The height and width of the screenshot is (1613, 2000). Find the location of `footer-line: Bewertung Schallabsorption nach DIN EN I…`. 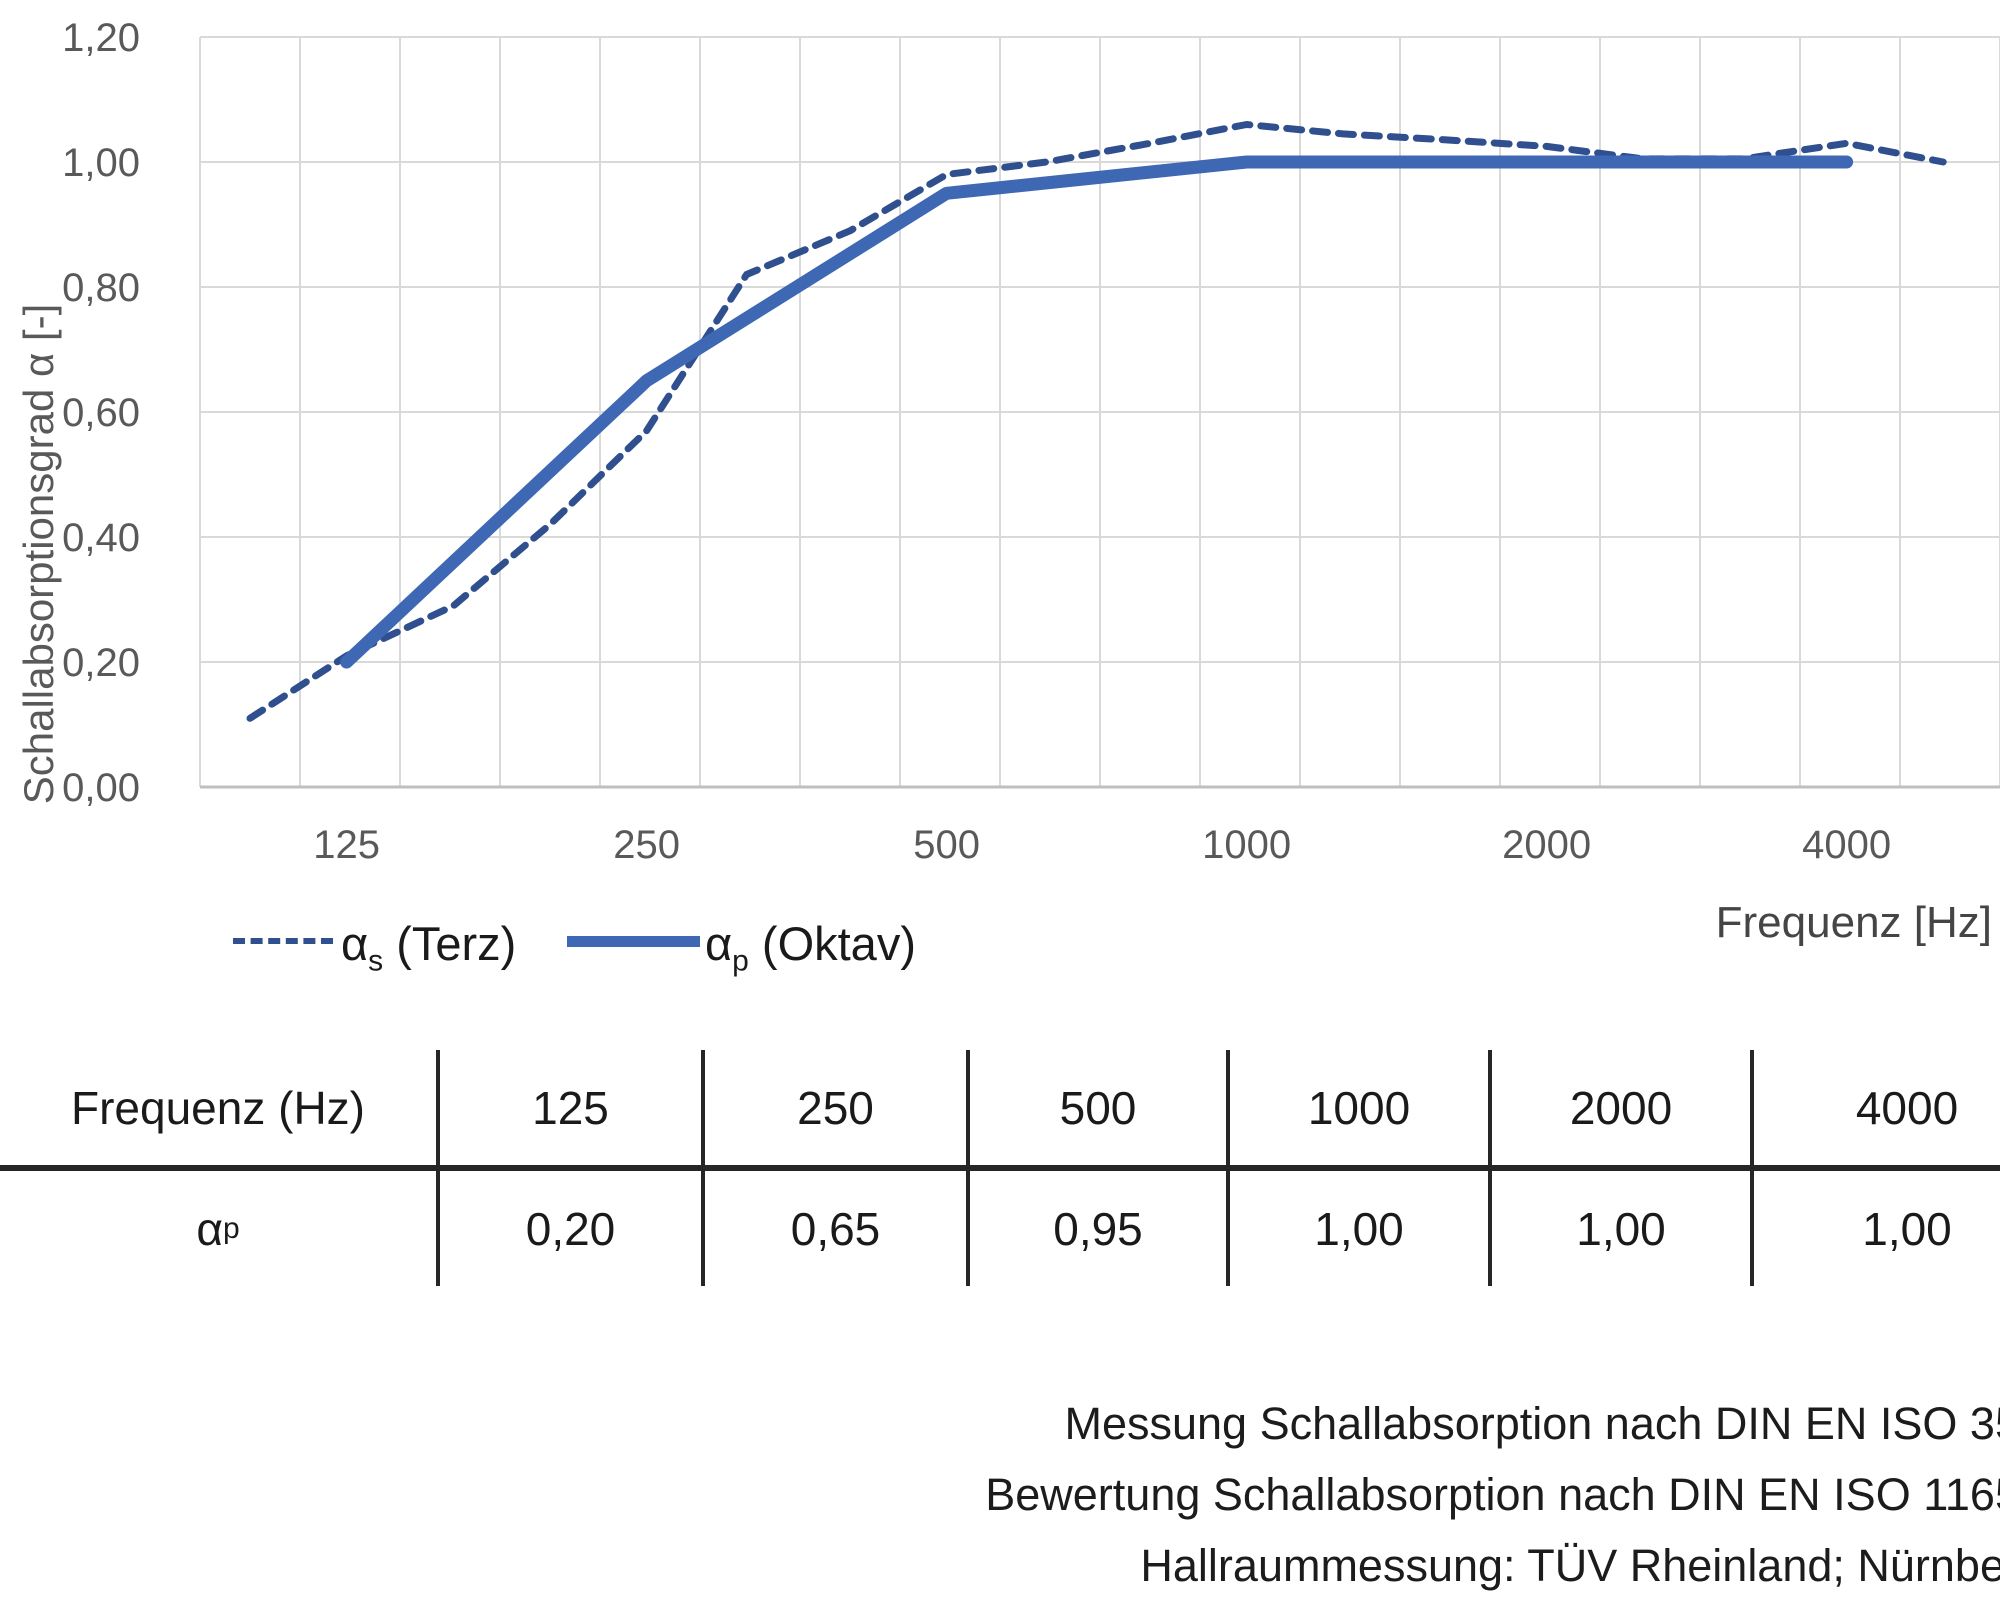

footer-line: Bewertung Schallabsorption nach DIN EN I… is located at coordinates (1492, 1494).